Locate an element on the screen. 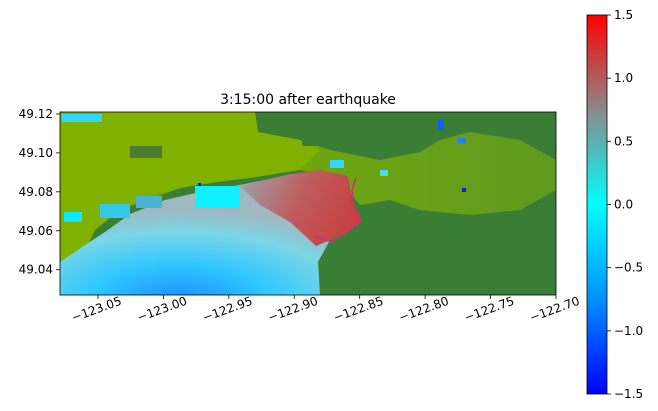 Image resolution: width=658 pixels, height=411 pixels. surge-region is located at coordinates (301, 208).